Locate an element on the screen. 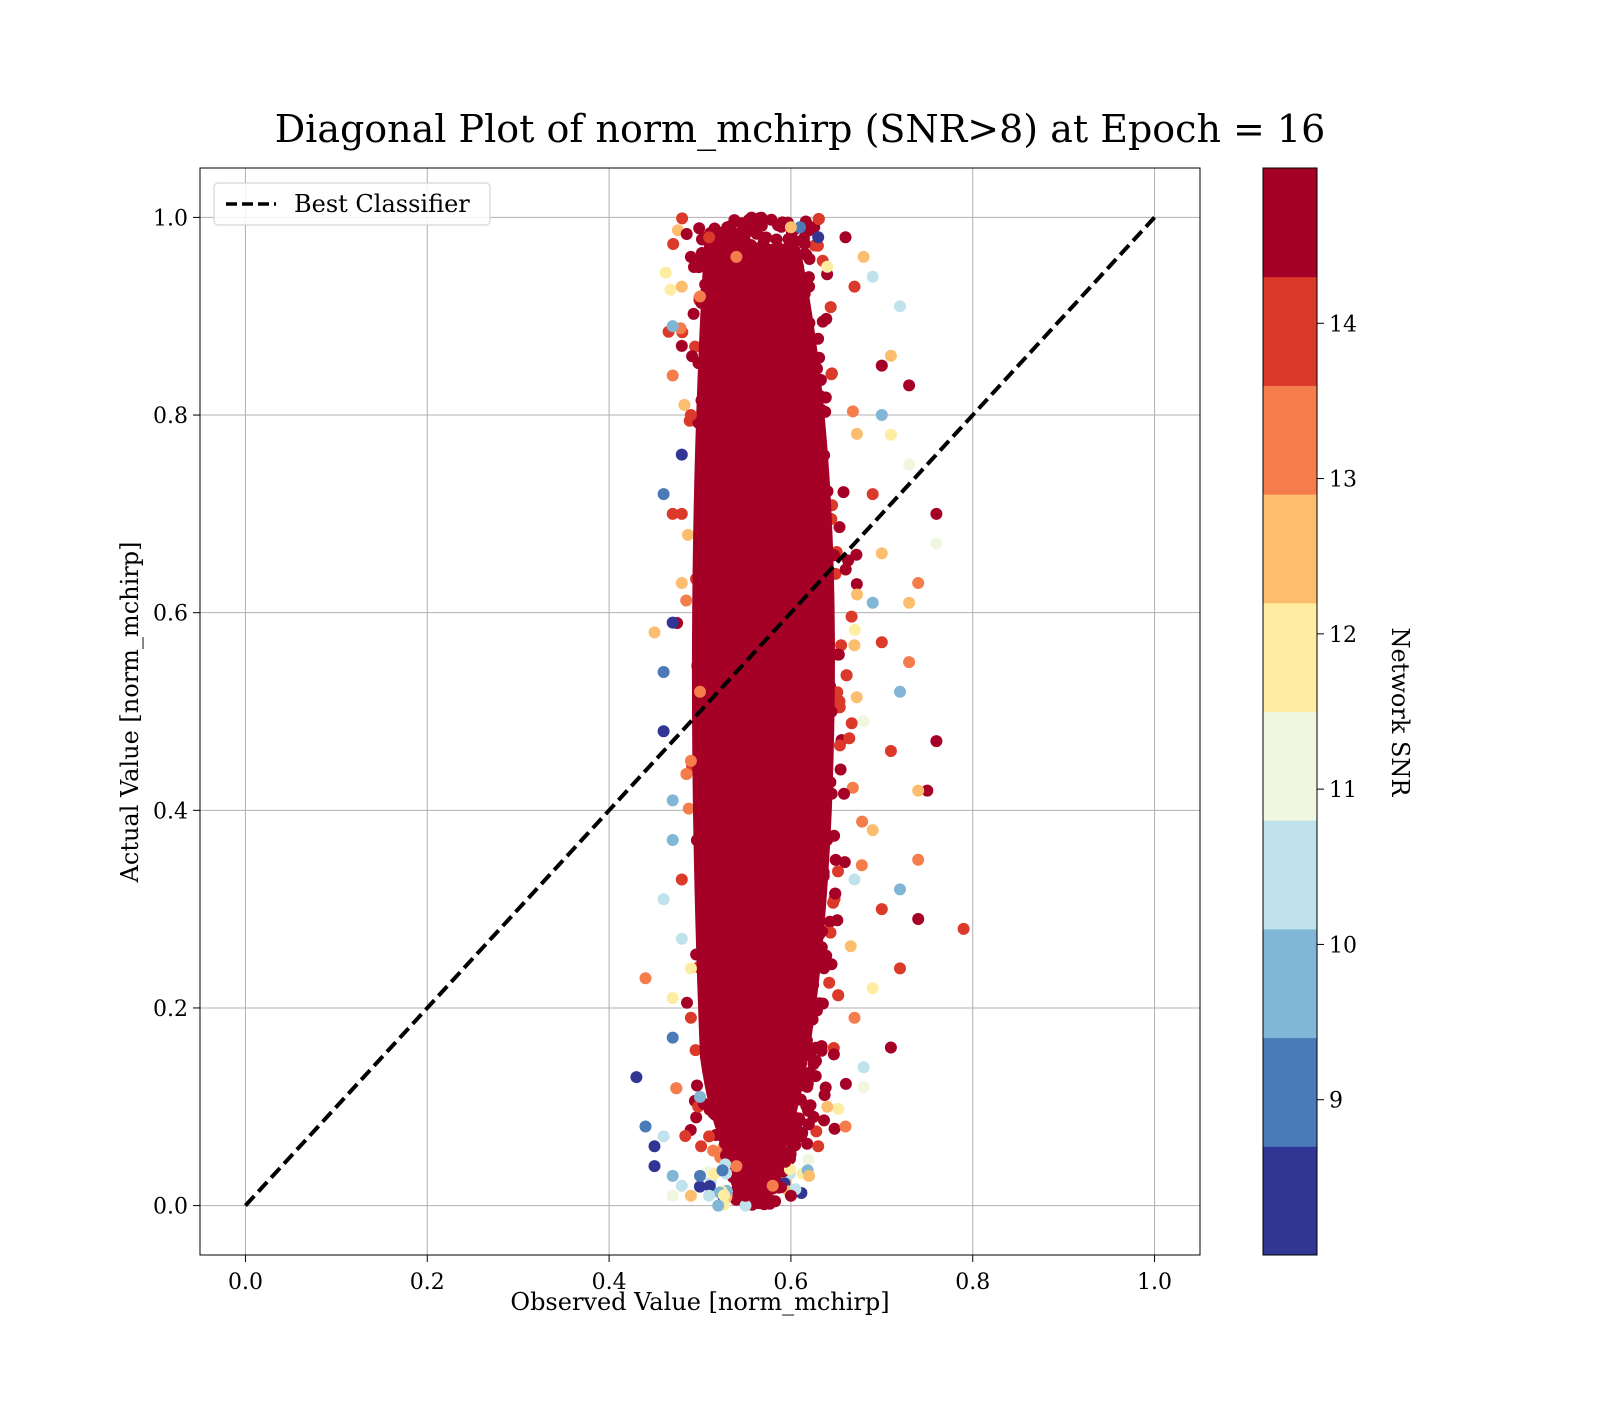 The width and height of the screenshot is (1600, 1405). x-tick-label: 1.0 is located at coordinates (1154, 1282).